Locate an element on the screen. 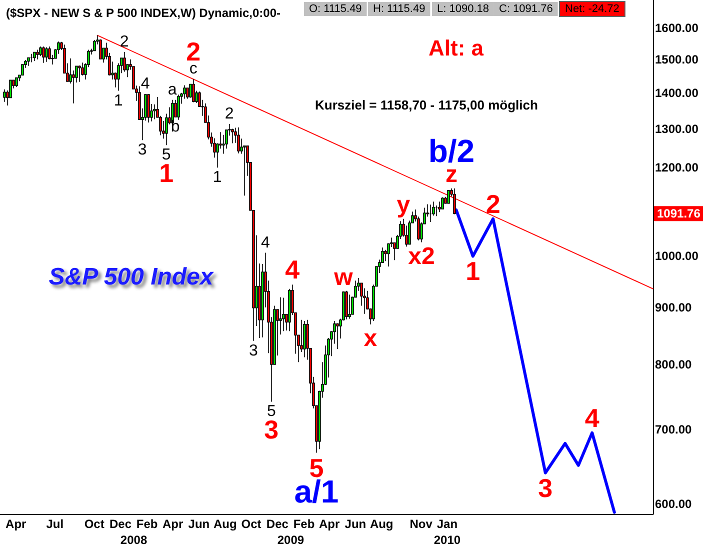 This screenshot has width=703, height=547. y-tick-label: 1400.00 is located at coordinates (677, 93).